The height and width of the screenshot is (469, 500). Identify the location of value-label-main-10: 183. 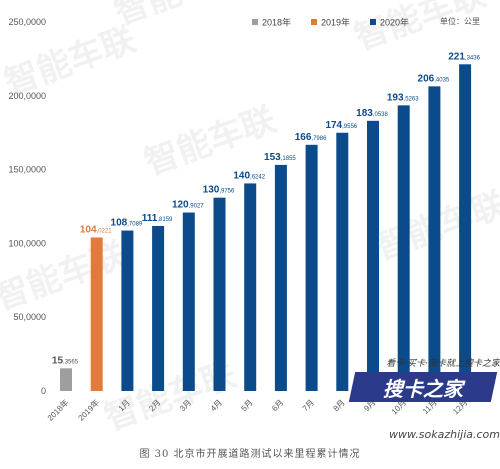
(364, 113).